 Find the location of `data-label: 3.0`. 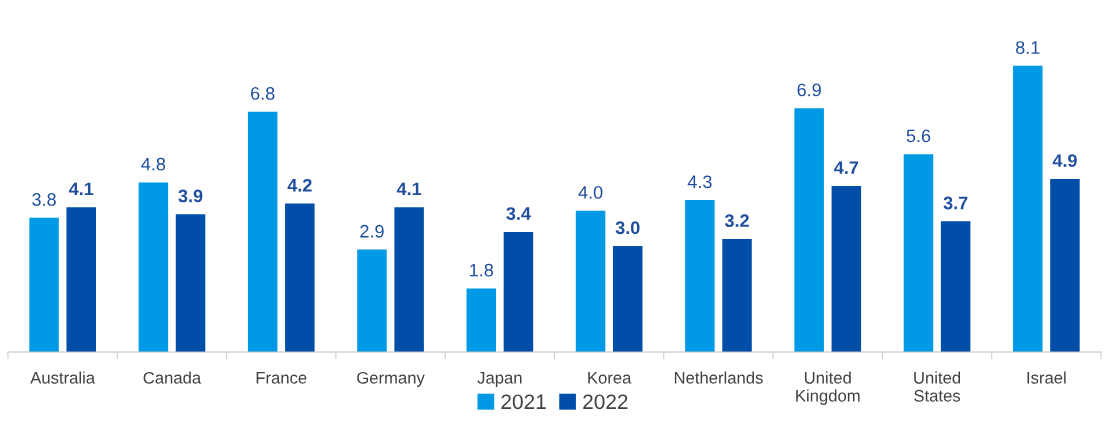

data-label: 3.0 is located at coordinates (627, 228).